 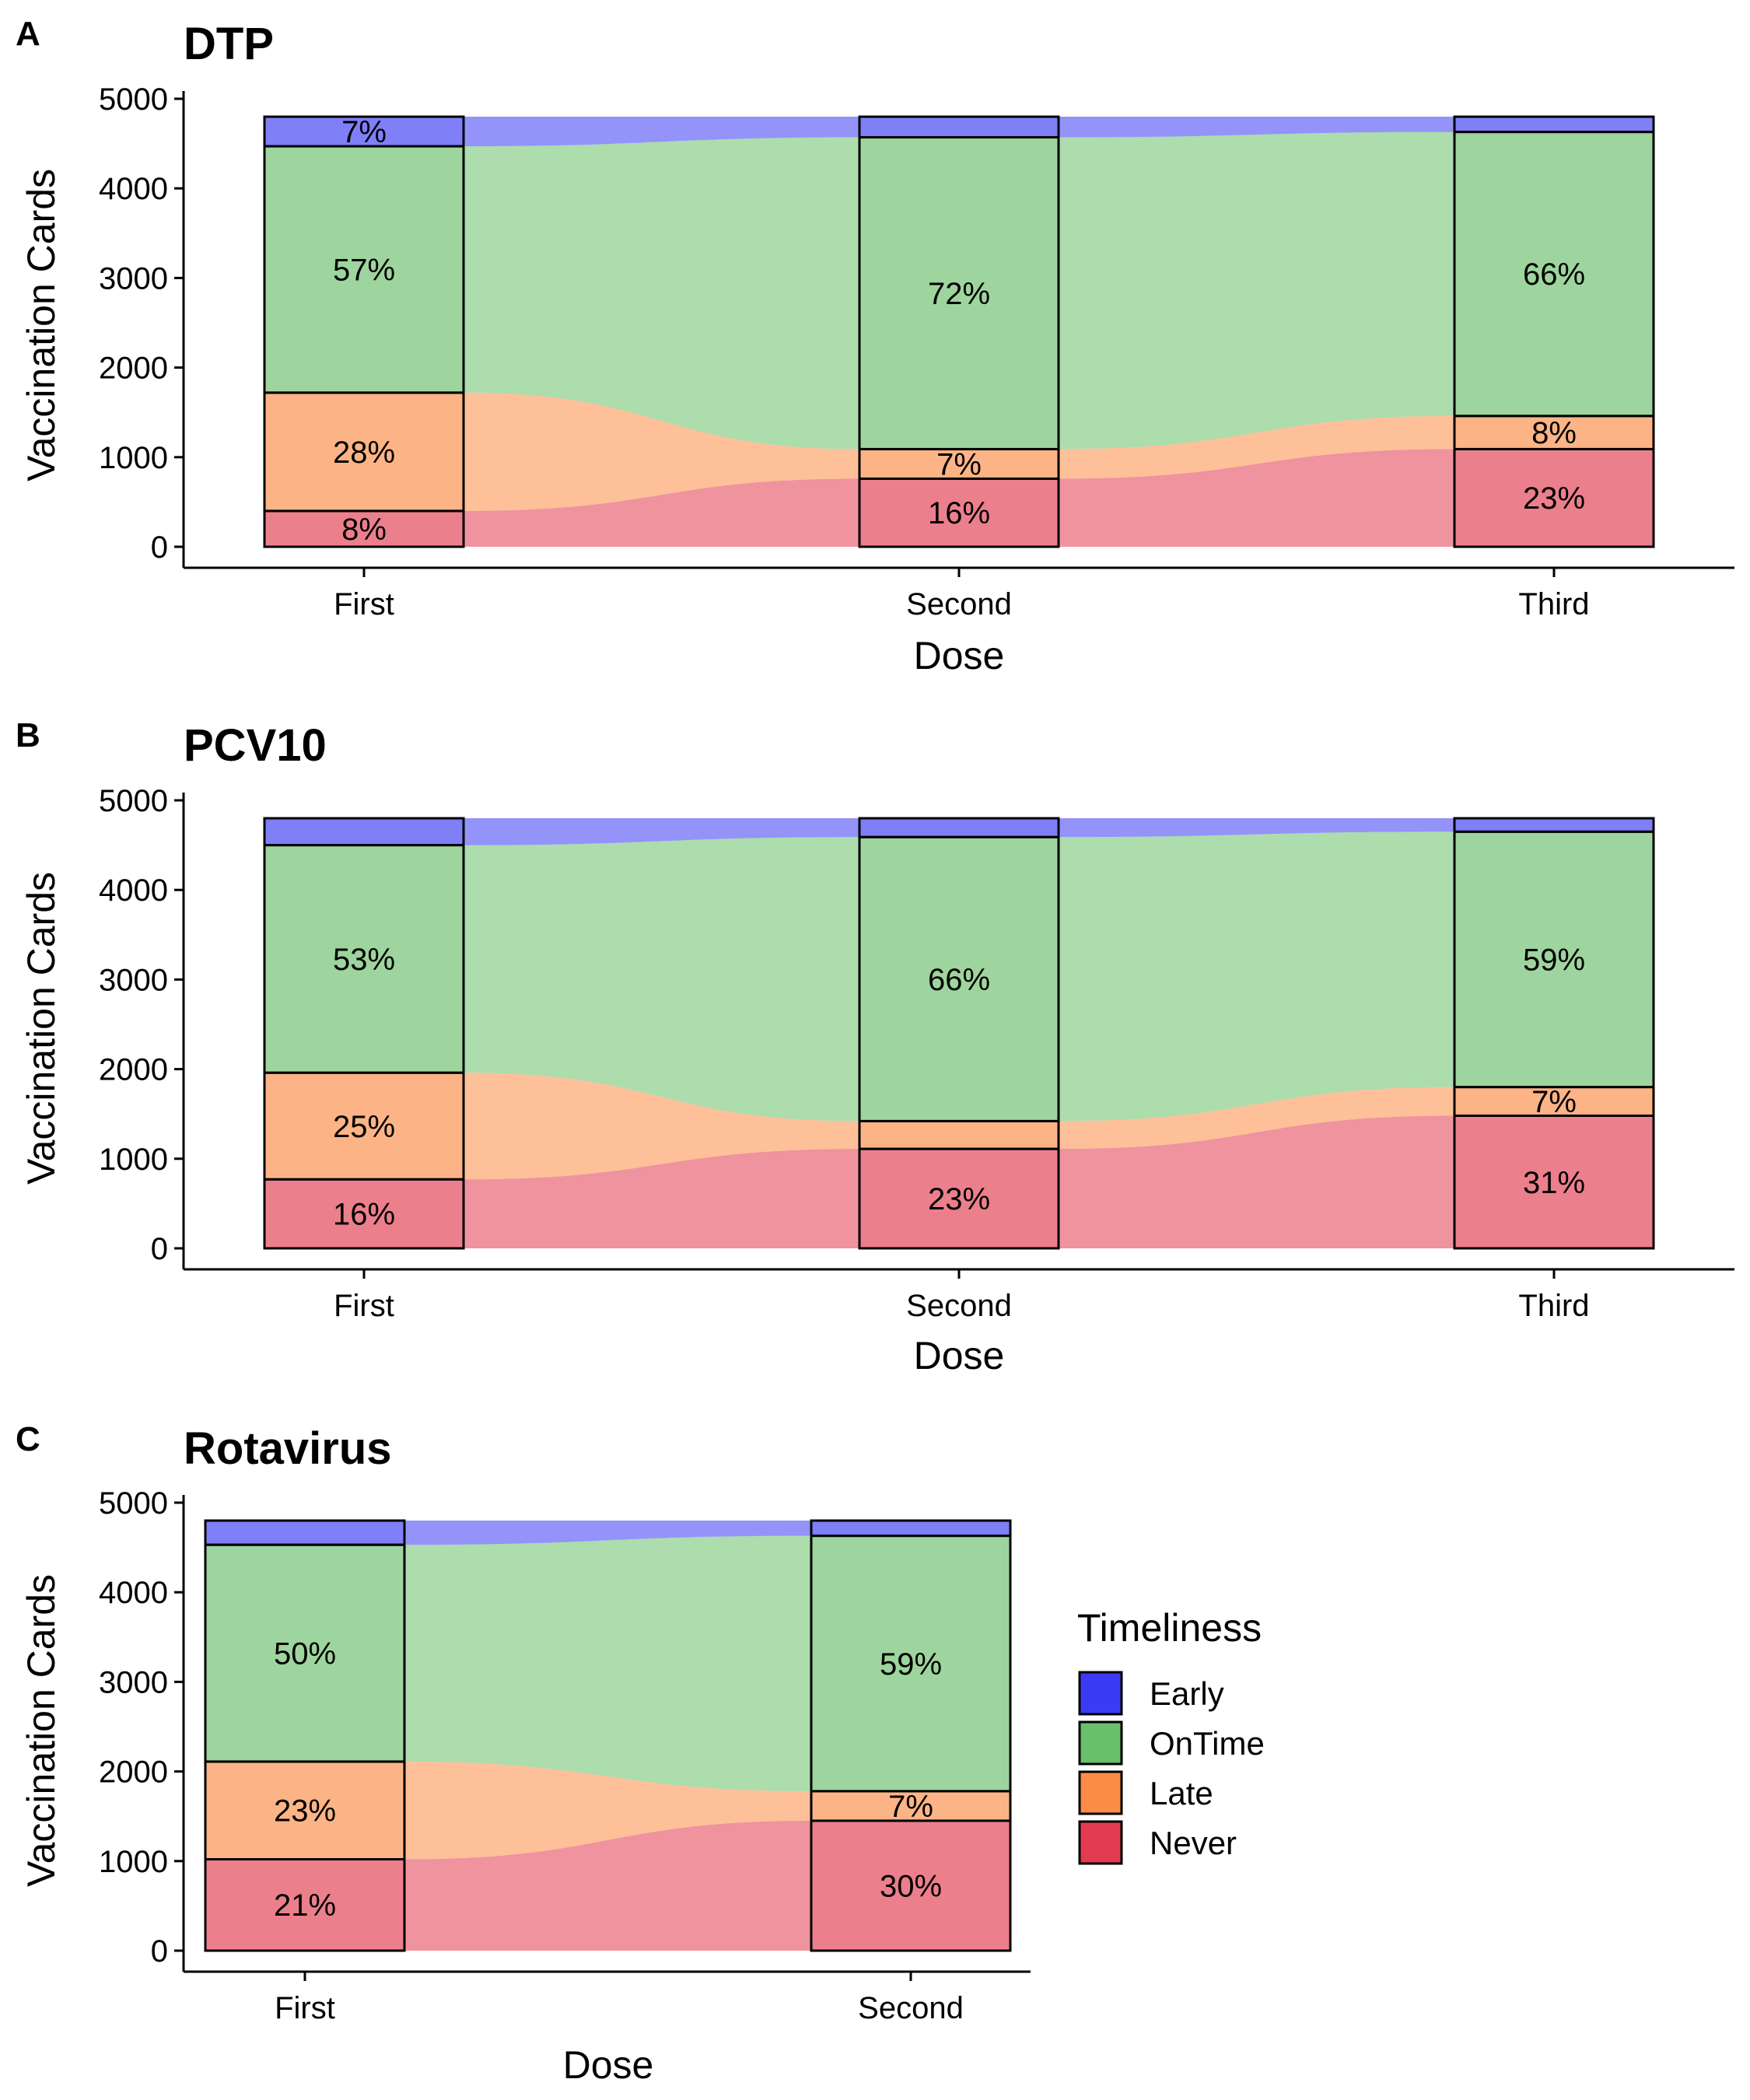 I want to click on pct-label-early-first: 7%, so click(x=364, y=132).